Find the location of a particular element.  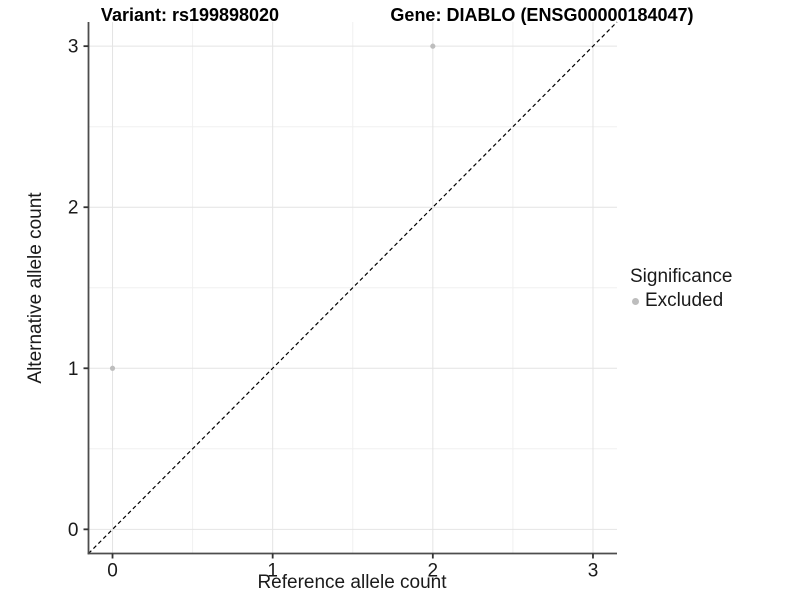

y-tick-label: 3 is located at coordinates (73, 47).